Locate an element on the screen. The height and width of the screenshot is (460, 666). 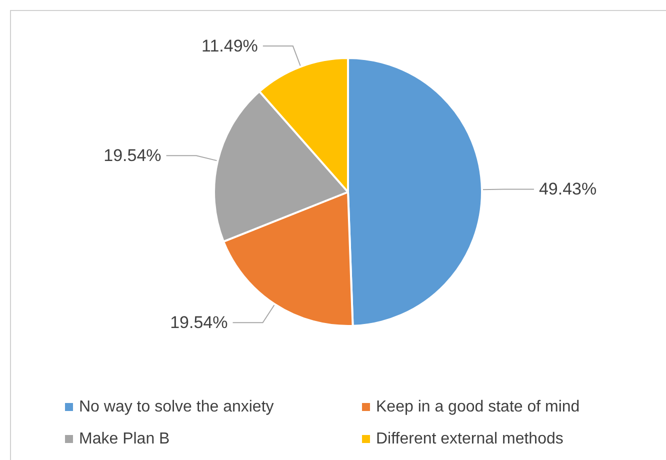
data-label: 11.49% is located at coordinates (230, 46).